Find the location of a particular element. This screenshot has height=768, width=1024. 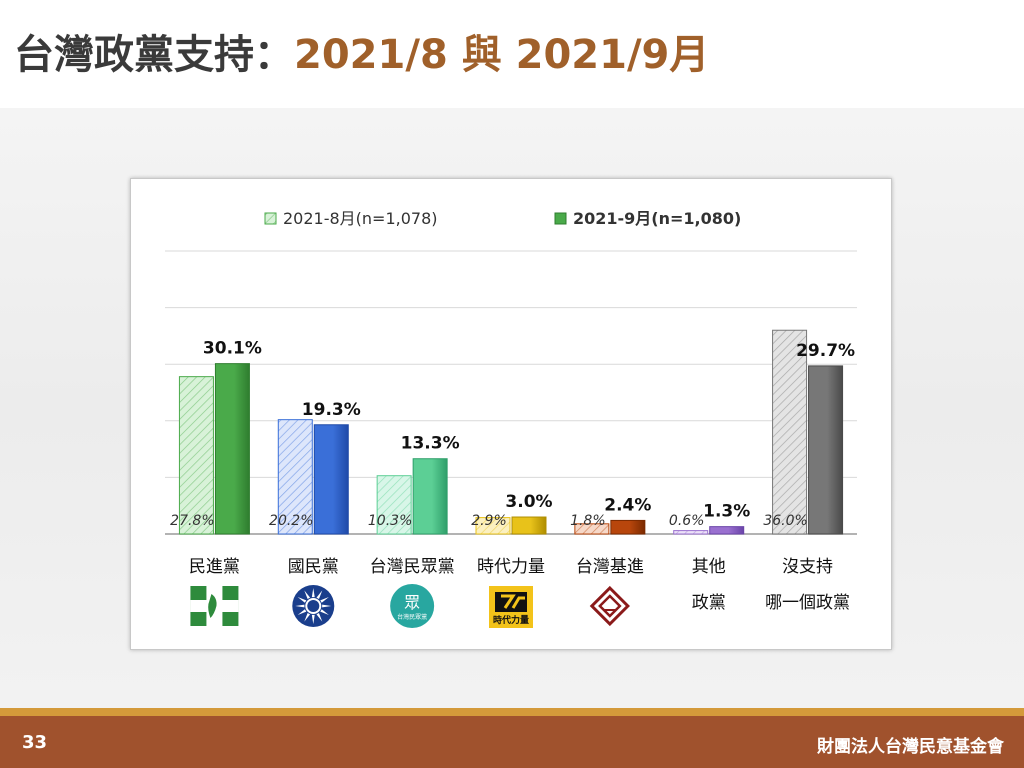

bar-group: 2.9%3.0% 時代力量 is located at coordinates (511, 534).